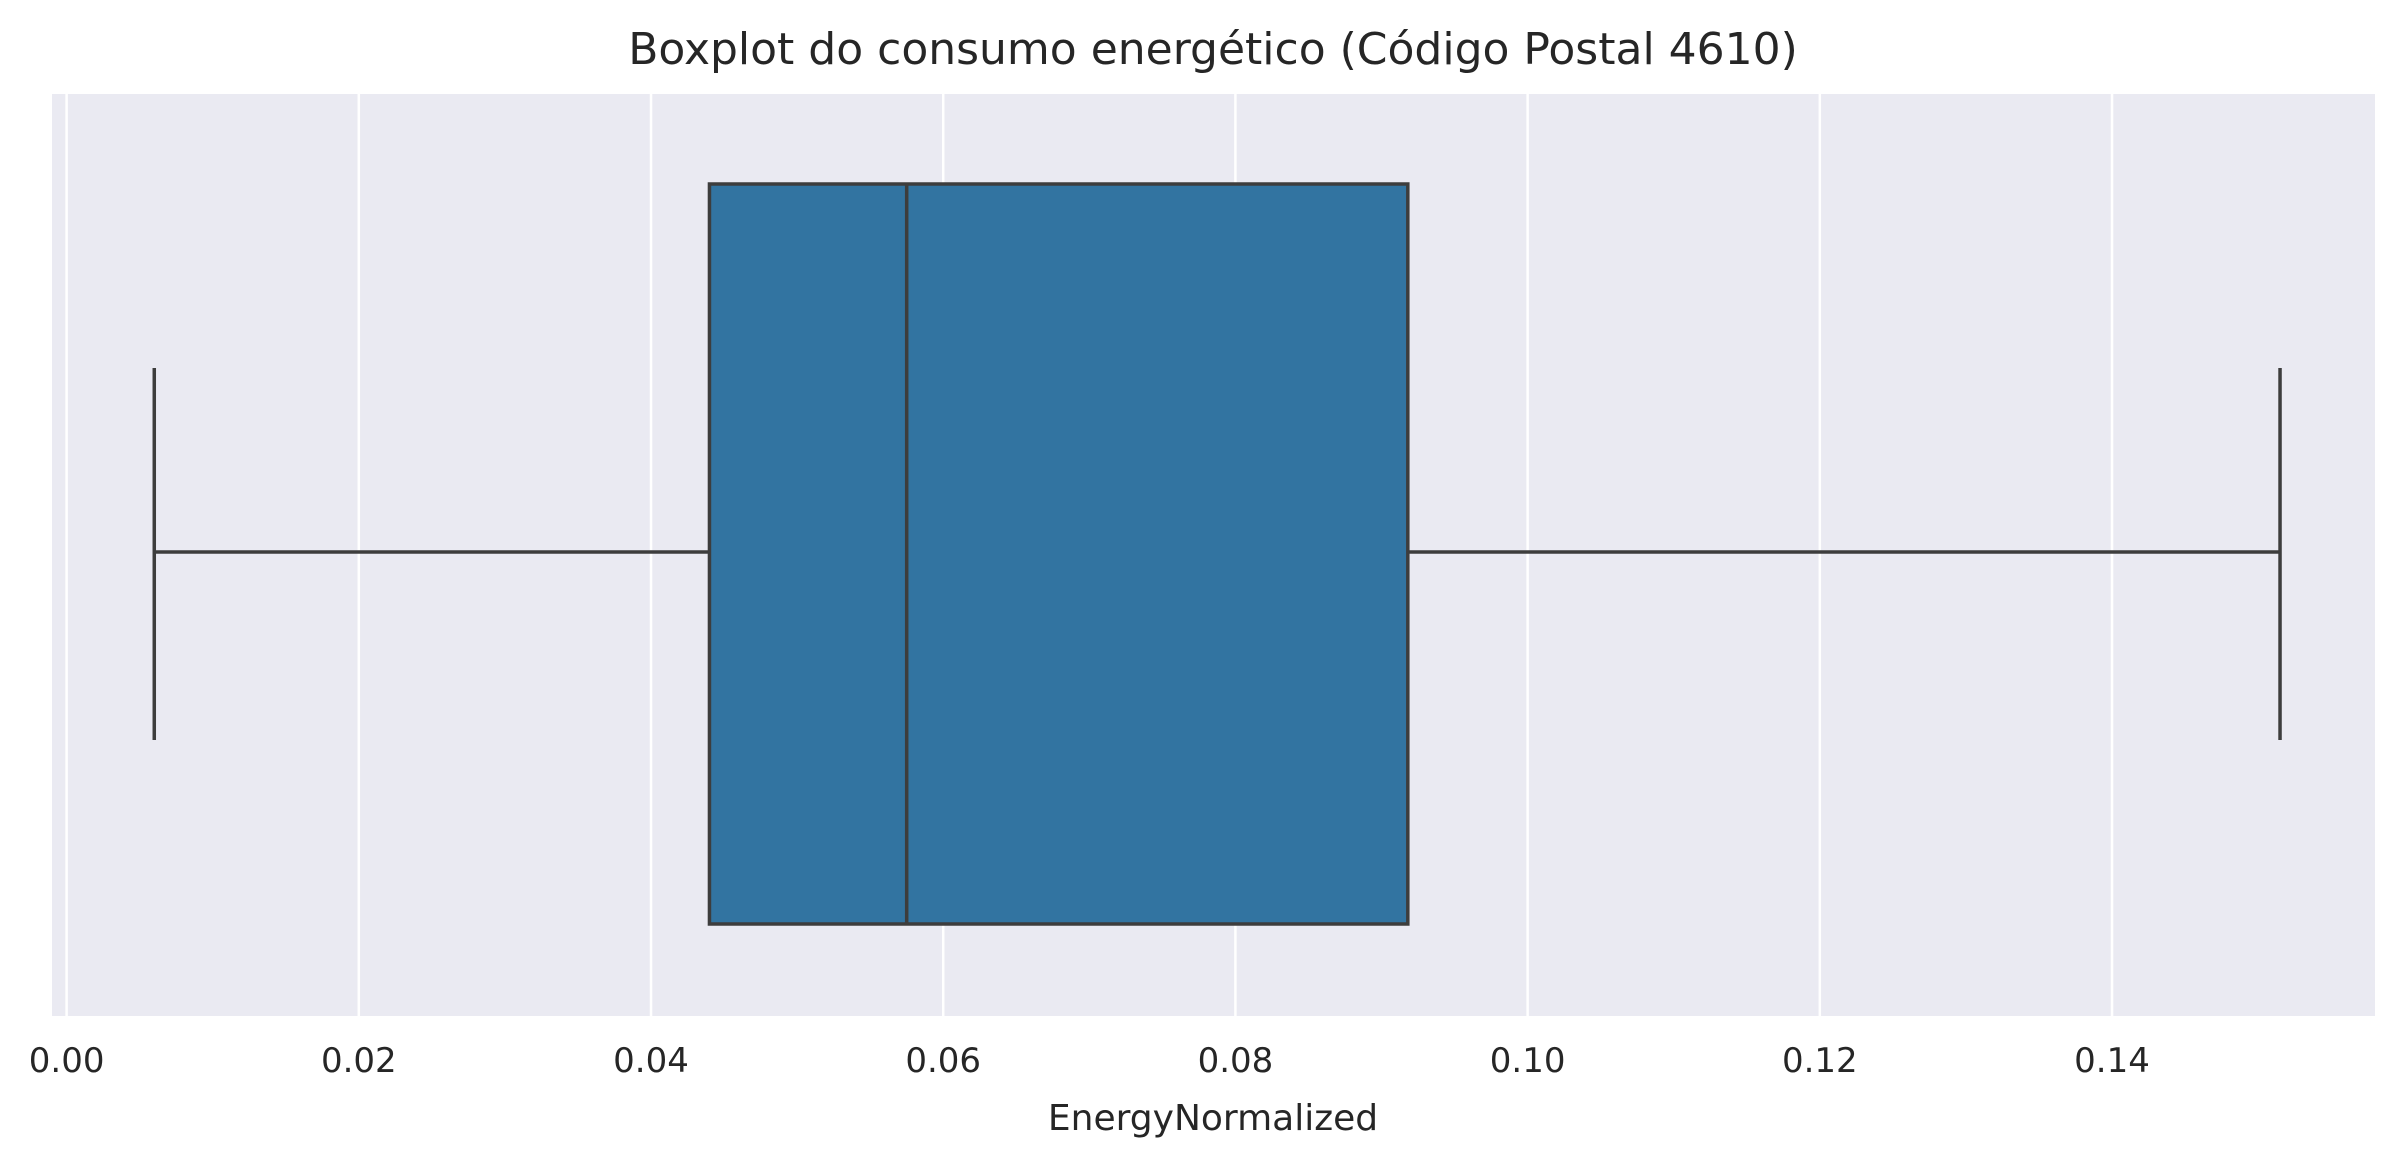  Describe the element at coordinates (651, 1061) in the screenshot. I see `x-tick-label: 0.04` at that location.